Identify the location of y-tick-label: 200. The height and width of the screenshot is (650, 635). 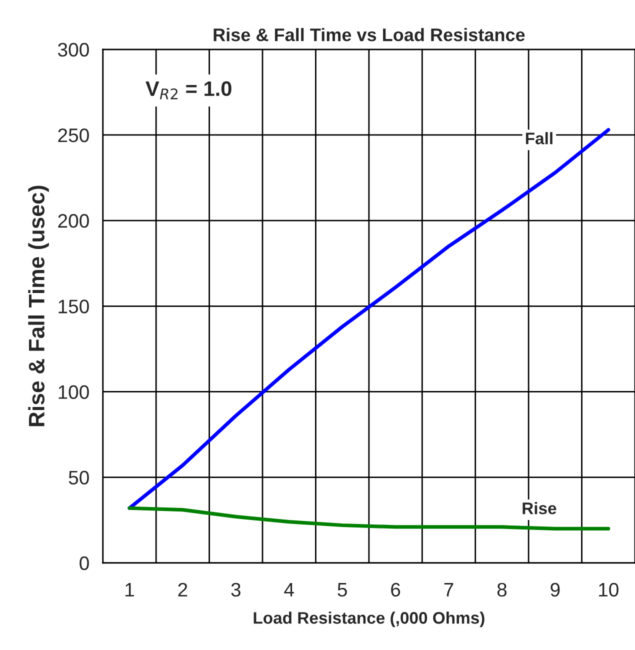
(73, 221).